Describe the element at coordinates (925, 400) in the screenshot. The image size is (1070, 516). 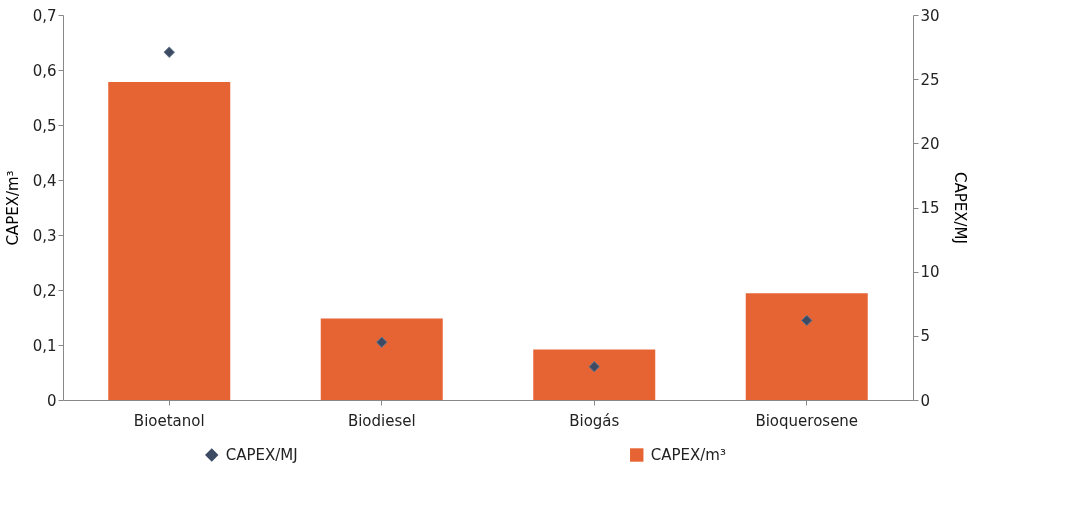
I see `y2-tick-label: 0` at that location.